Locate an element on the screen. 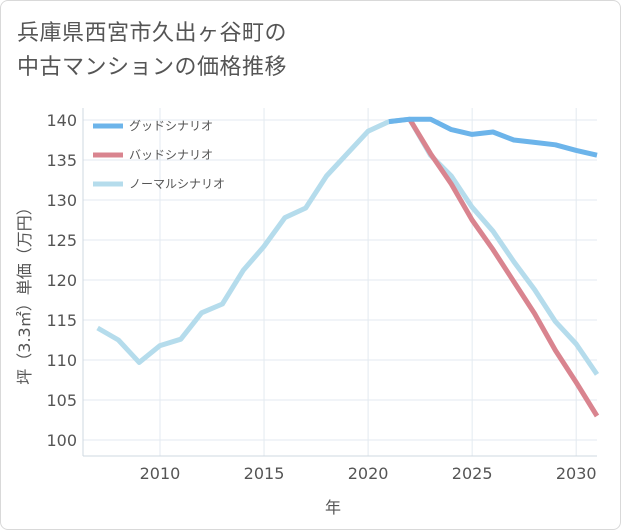 The height and width of the screenshot is (530, 621). legend-label: ノーマルシナリオ is located at coordinates (177, 184).